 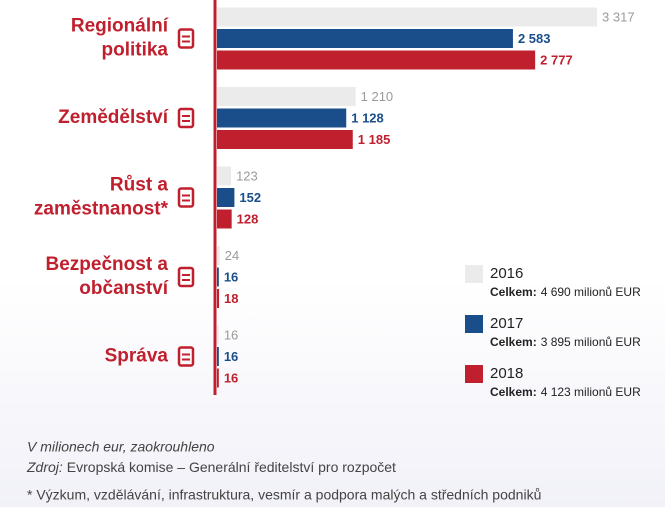 I want to click on value-label: 2 777, so click(x=556, y=59).